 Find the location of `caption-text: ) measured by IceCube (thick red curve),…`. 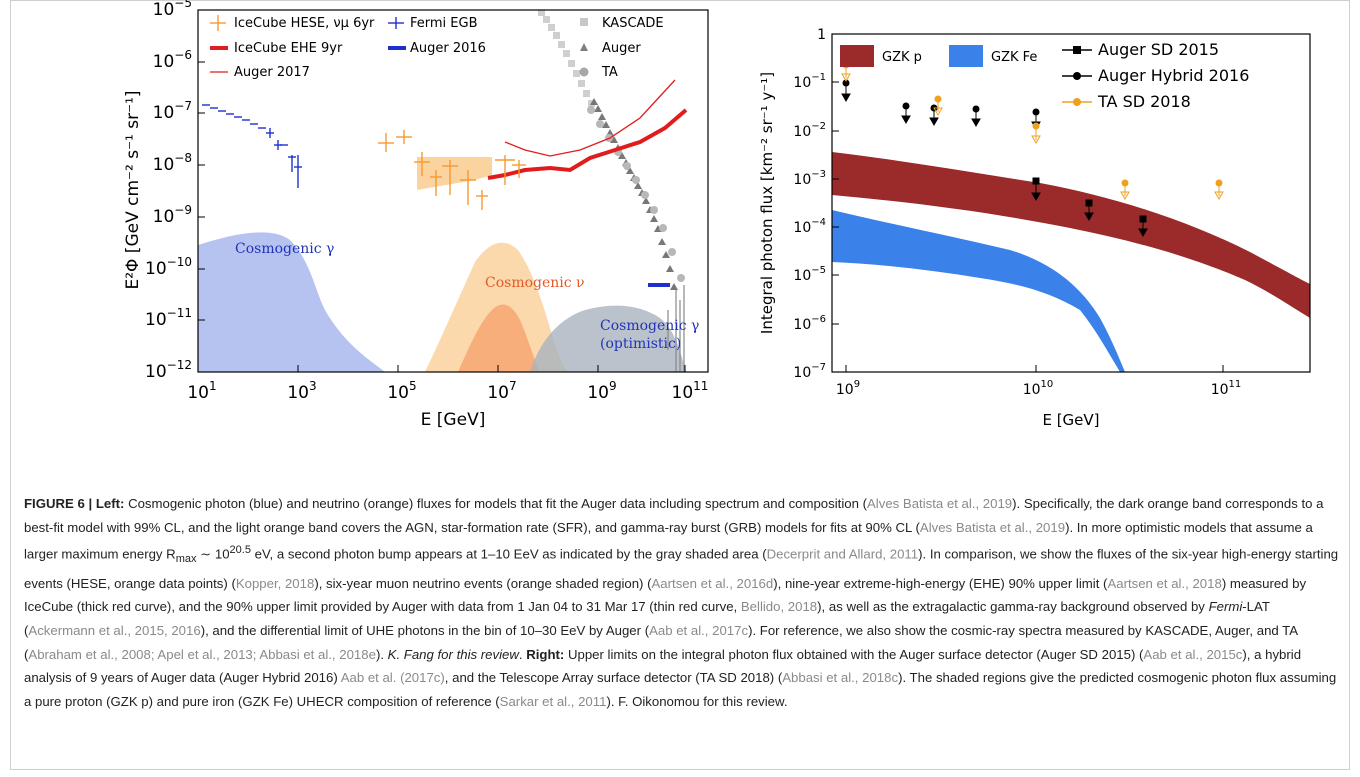

caption-text: ) measured by IceCube (thick red curve),… is located at coordinates (665, 595).